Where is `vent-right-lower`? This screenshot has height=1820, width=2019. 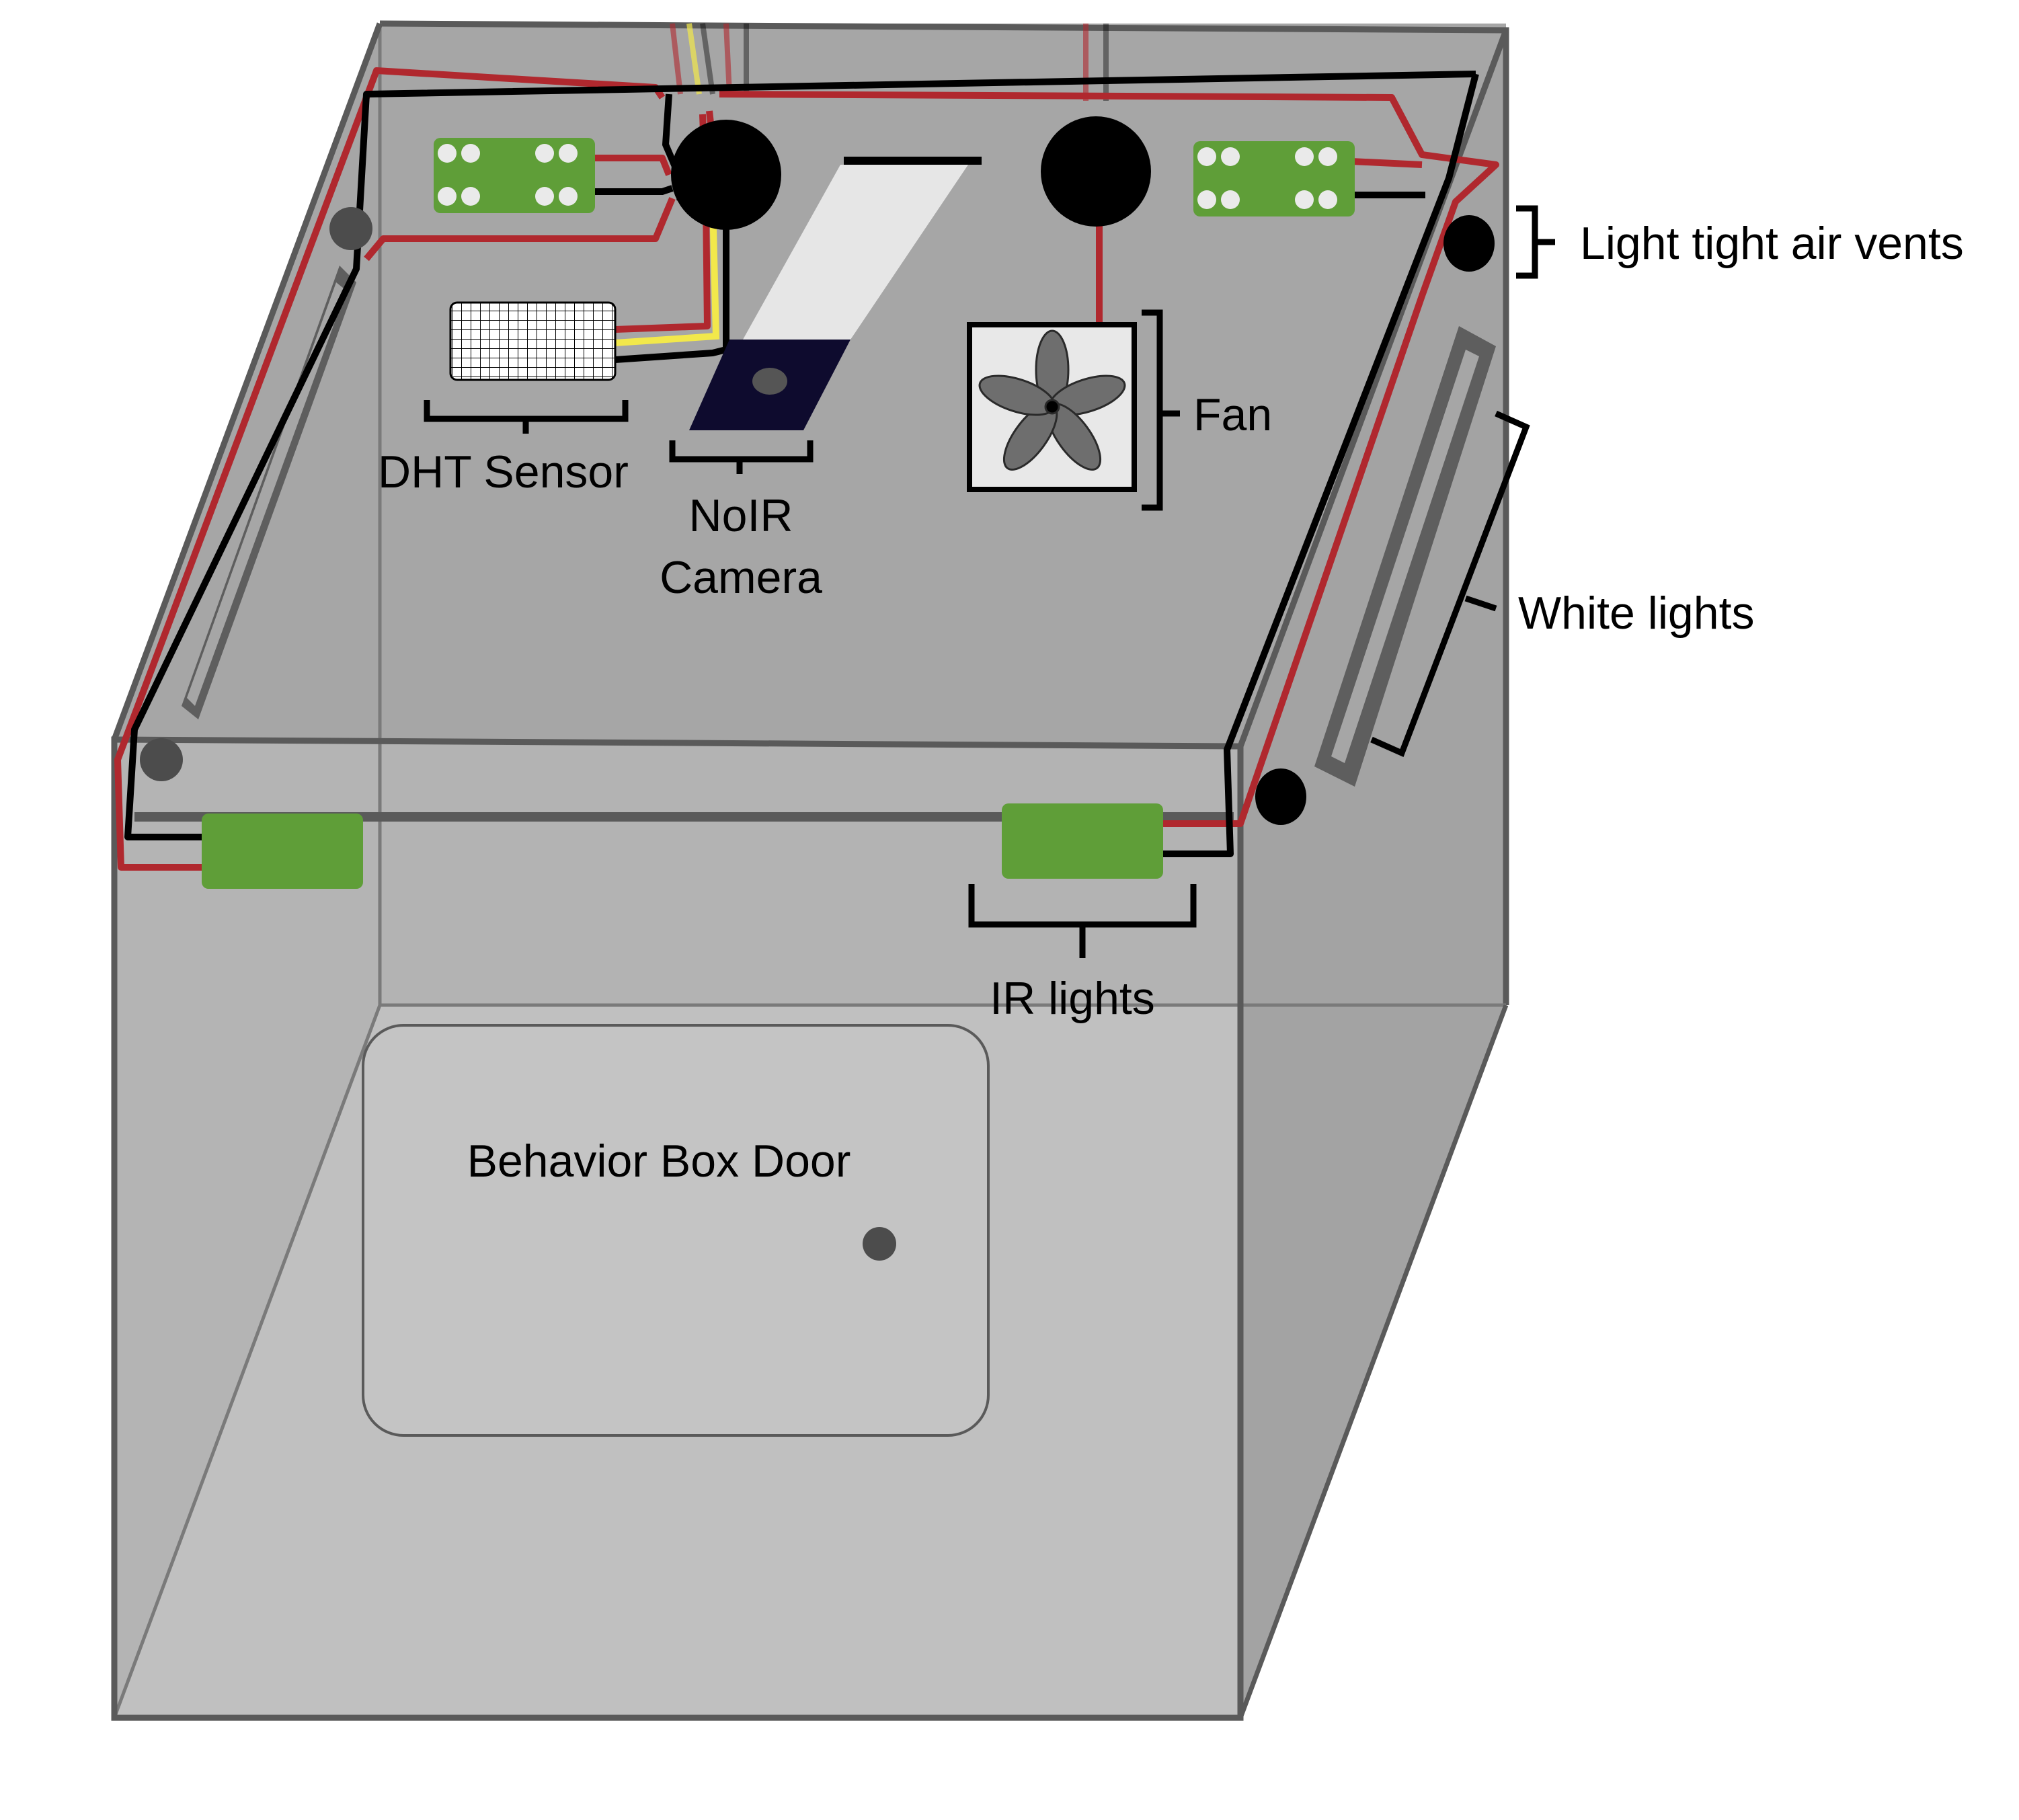
vent-right-lower is located at coordinates (1280, 796).